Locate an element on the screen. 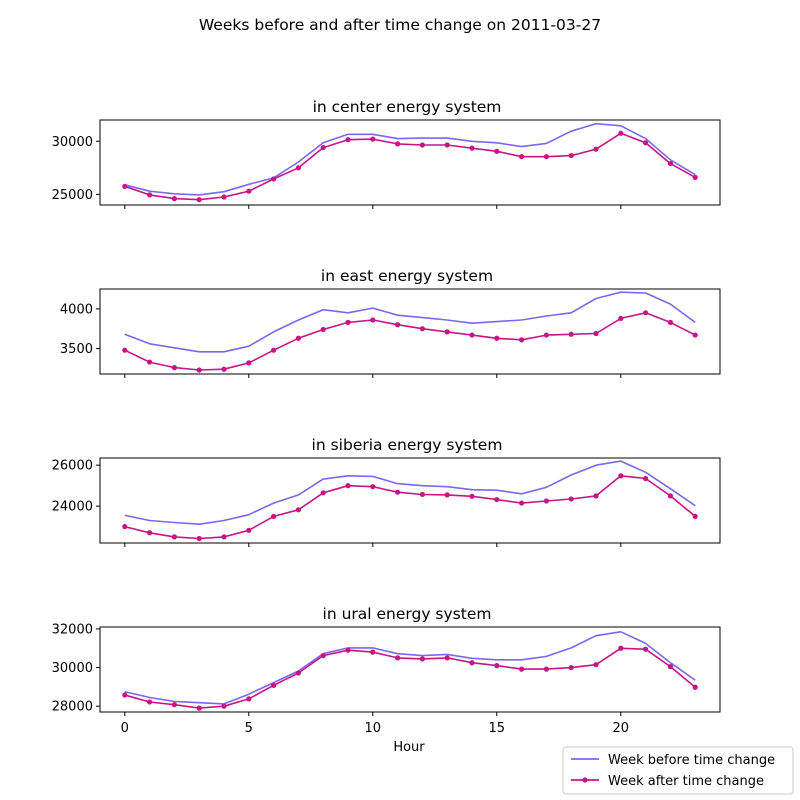  y-tick-label: 26000 is located at coordinates (72, 466).